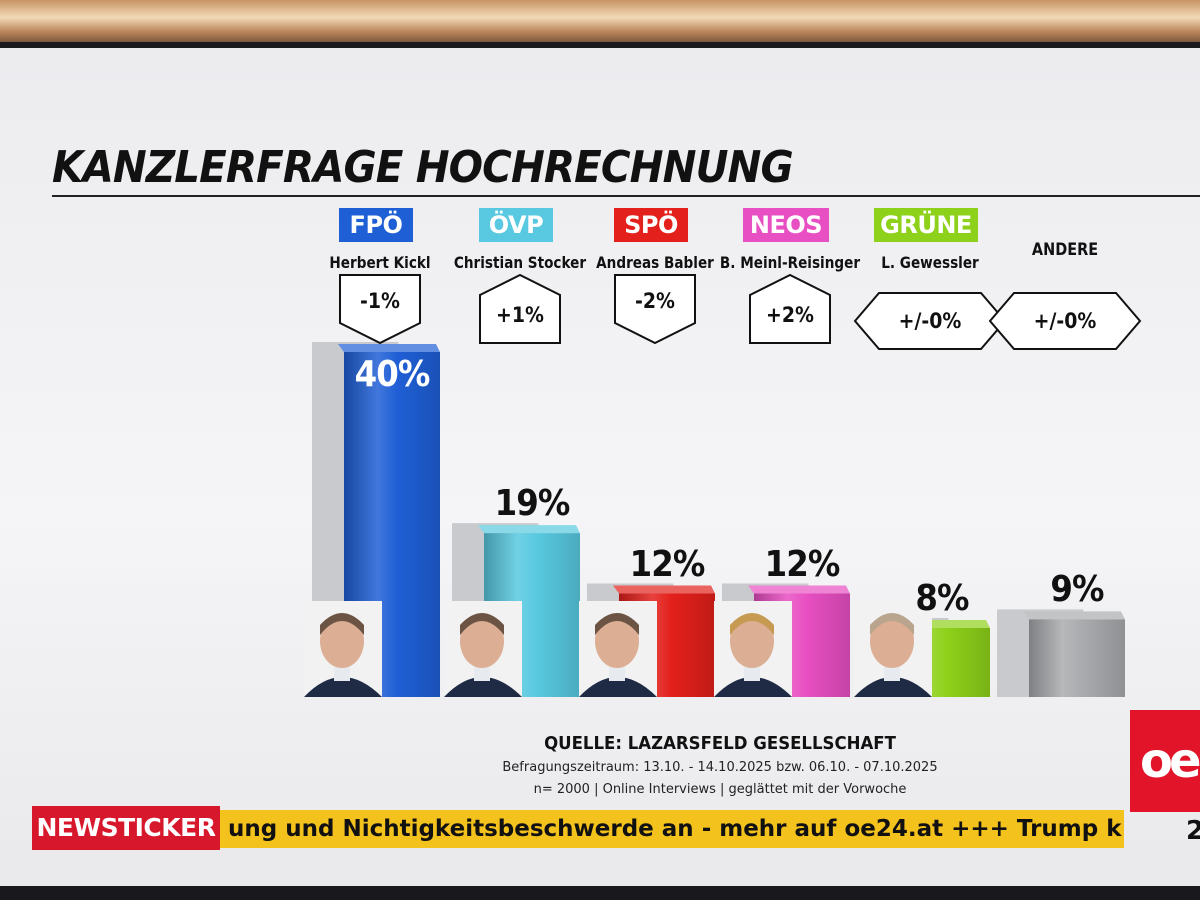  I want to click on value-label-andere: 9%, so click(1077, 590).